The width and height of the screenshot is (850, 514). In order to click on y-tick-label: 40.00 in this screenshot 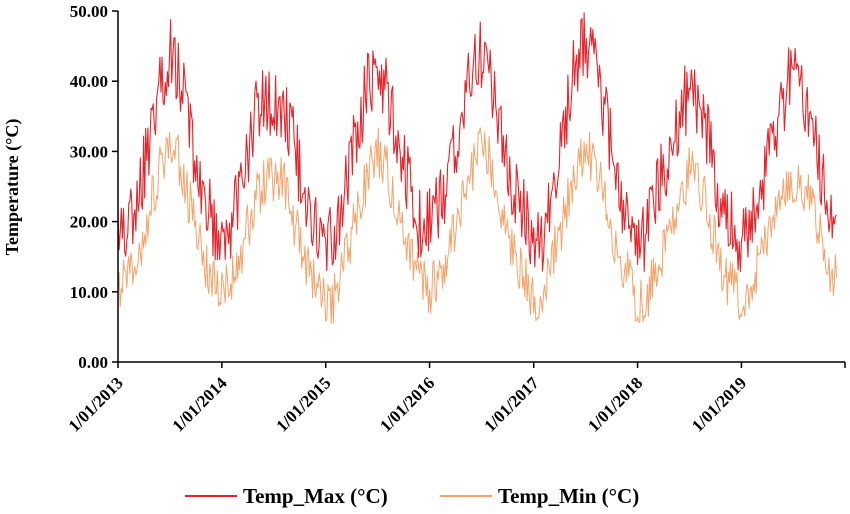, I will do `click(89, 81)`.